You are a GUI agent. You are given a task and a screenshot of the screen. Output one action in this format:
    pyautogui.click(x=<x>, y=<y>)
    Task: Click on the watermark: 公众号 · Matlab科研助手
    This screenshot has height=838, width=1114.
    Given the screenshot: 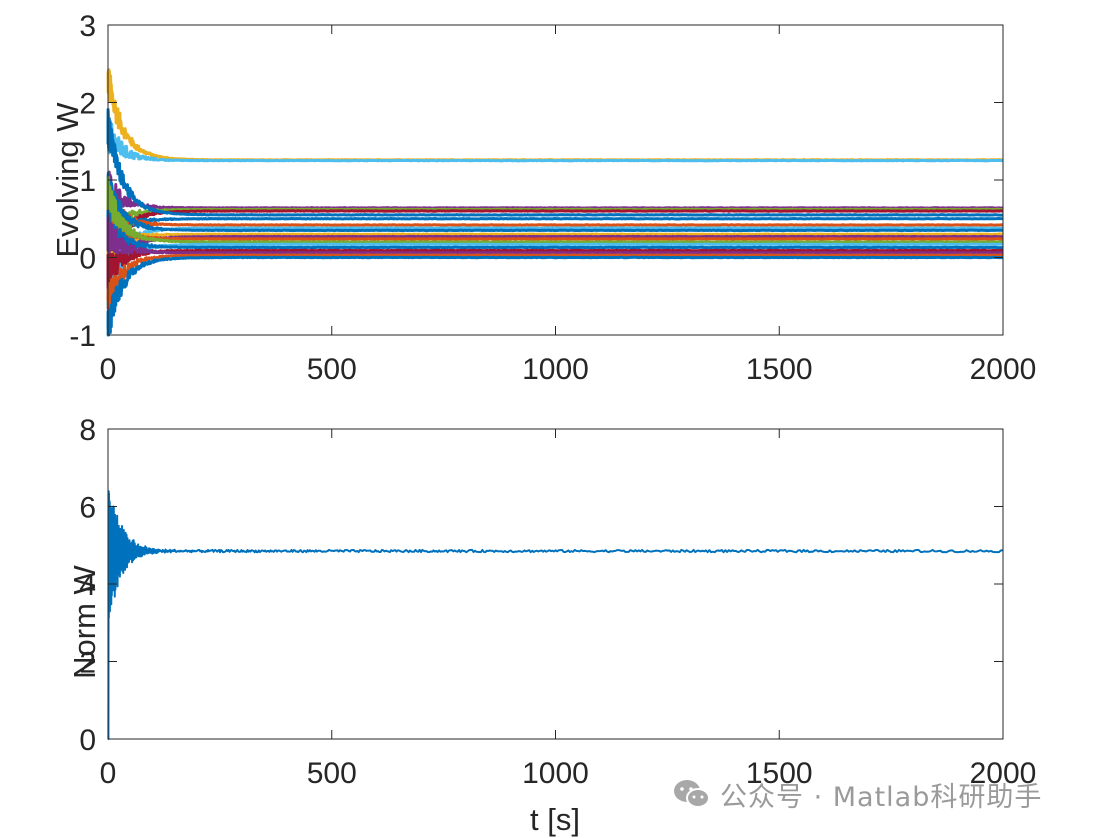 What is the action you would take?
    pyautogui.click(x=857, y=794)
    